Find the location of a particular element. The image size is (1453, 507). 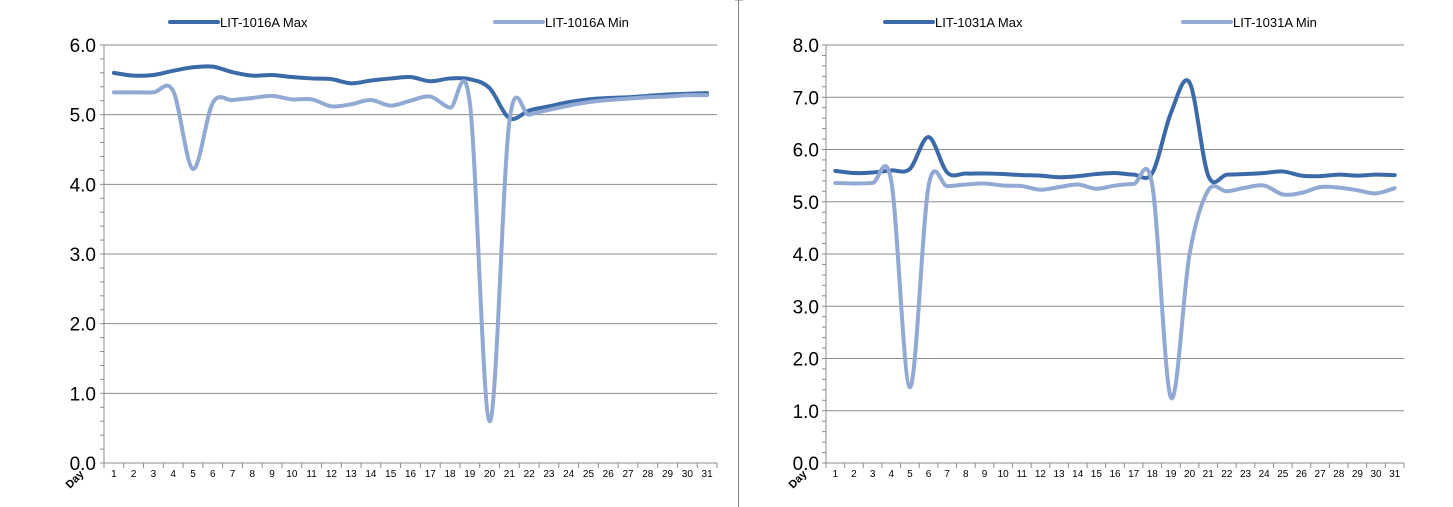

legend-label: LIT-1016A Min is located at coordinates (587, 22).